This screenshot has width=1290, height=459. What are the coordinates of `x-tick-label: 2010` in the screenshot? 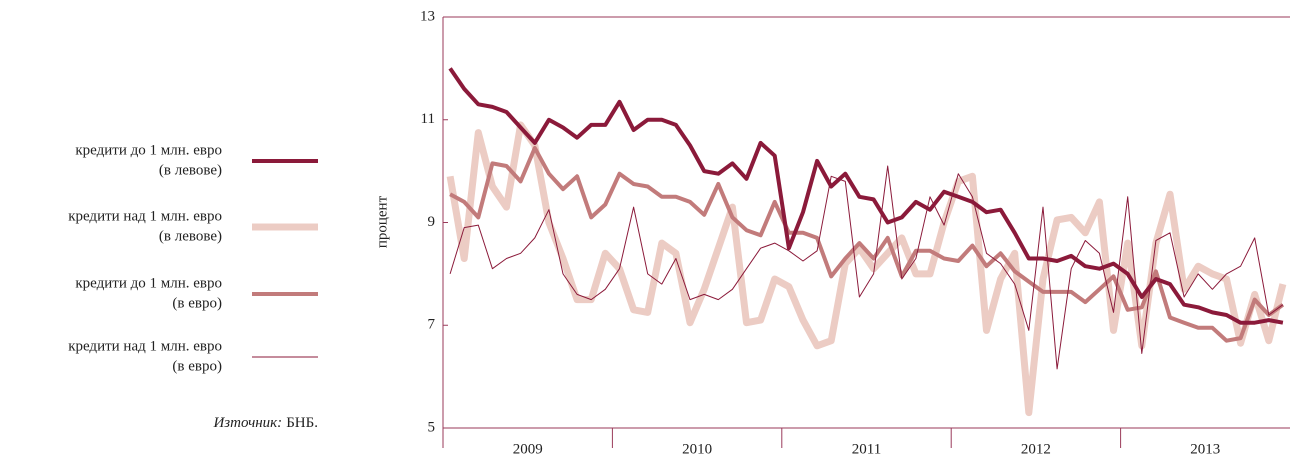 It's located at (697, 449).